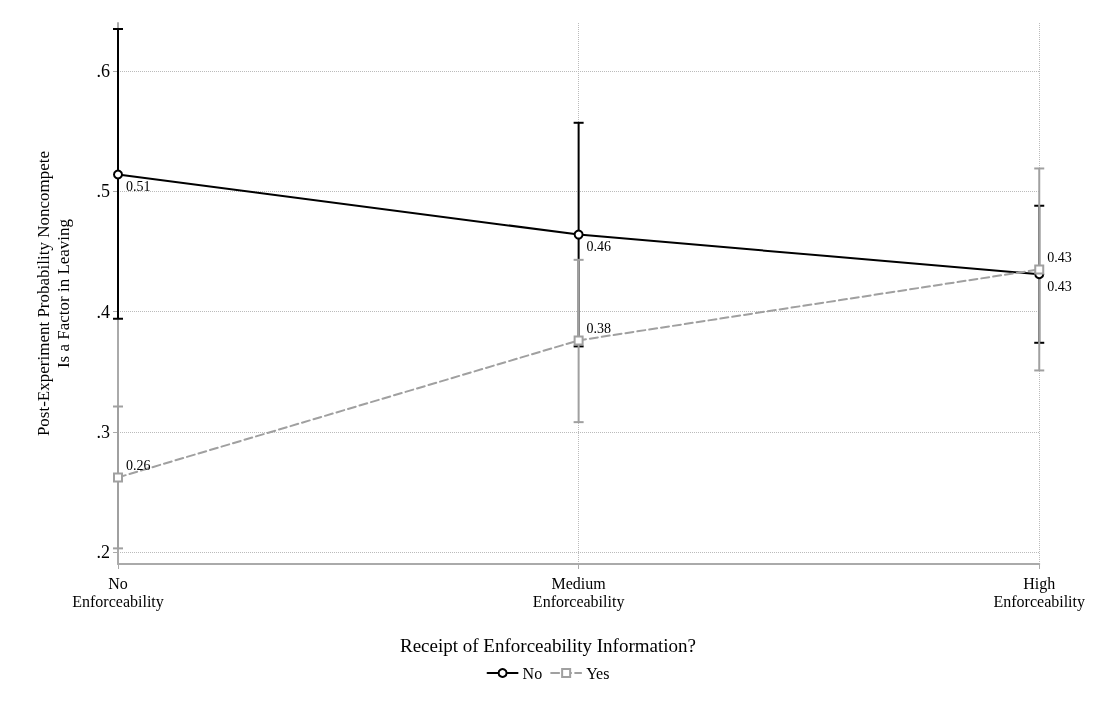 This screenshot has height=702, width=1099. What do you see at coordinates (578, 592) in the screenshot?
I see `x-tick-label: Medium Enforceability` at bounding box center [578, 592].